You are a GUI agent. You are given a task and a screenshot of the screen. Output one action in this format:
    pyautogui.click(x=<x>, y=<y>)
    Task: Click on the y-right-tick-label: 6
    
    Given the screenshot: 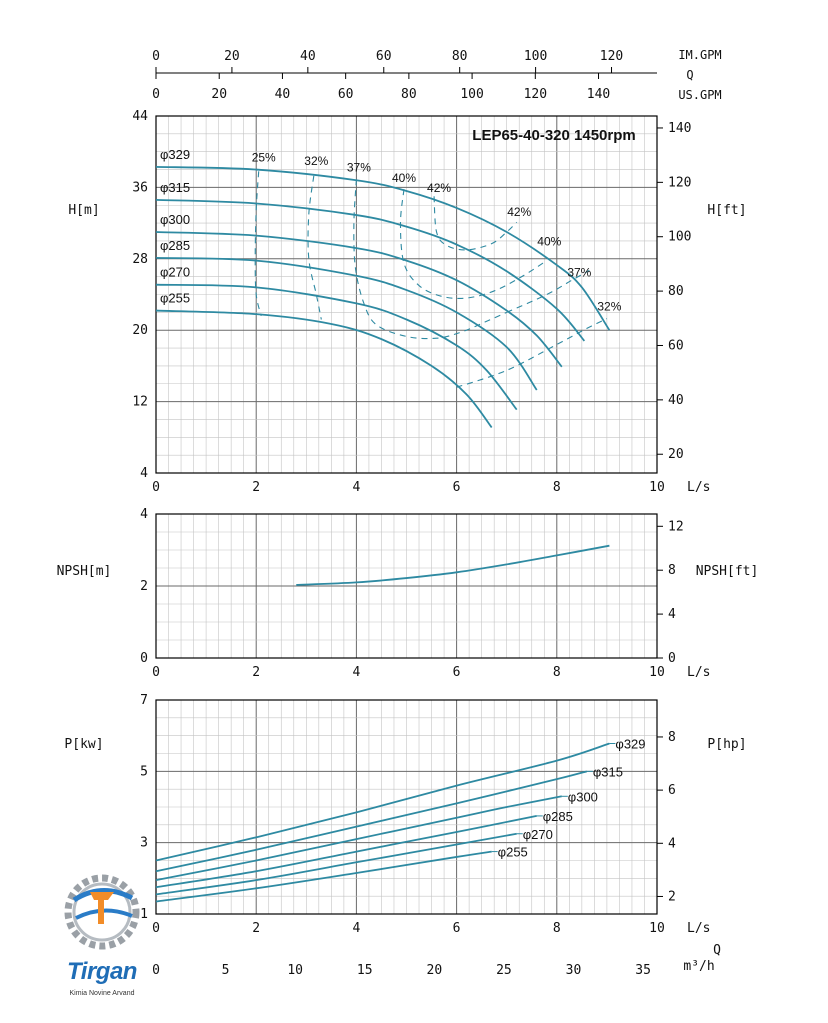 What is the action you would take?
    pyautogui.click(x=672, y=790)
    